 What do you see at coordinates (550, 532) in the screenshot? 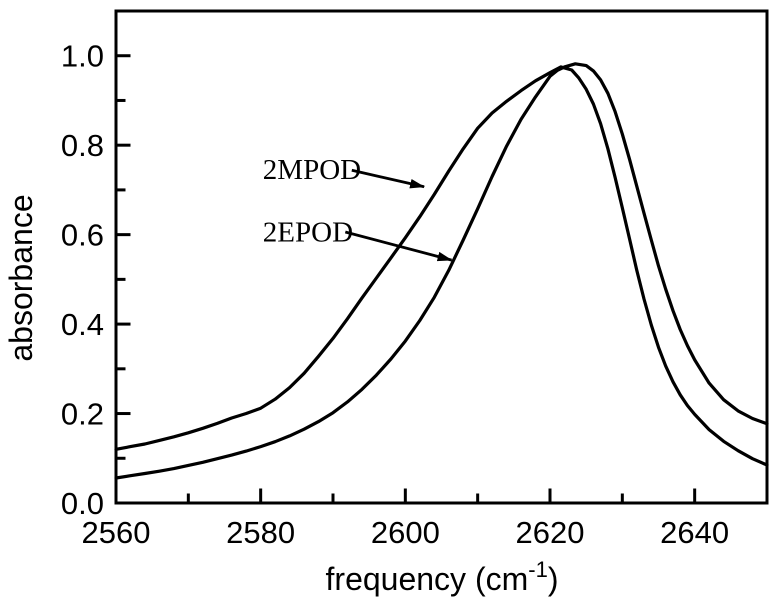
I see `x-tick-label-2620: 2620` at bounding box center [550, 532].